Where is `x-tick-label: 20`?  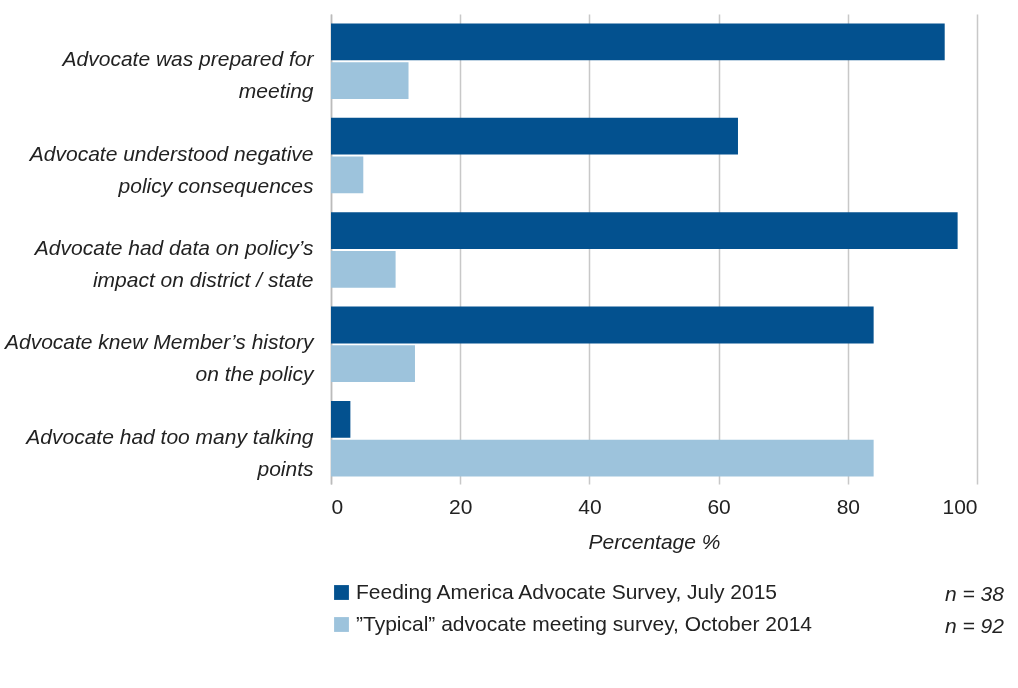
x-tick-label: 20 is located at coordinates (461, 506).